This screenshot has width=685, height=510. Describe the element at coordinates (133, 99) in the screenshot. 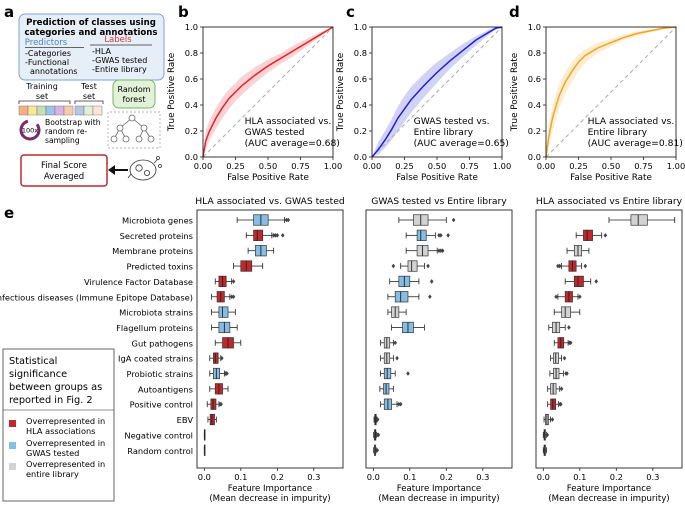

I see `random-forest-label: forest` at that location.